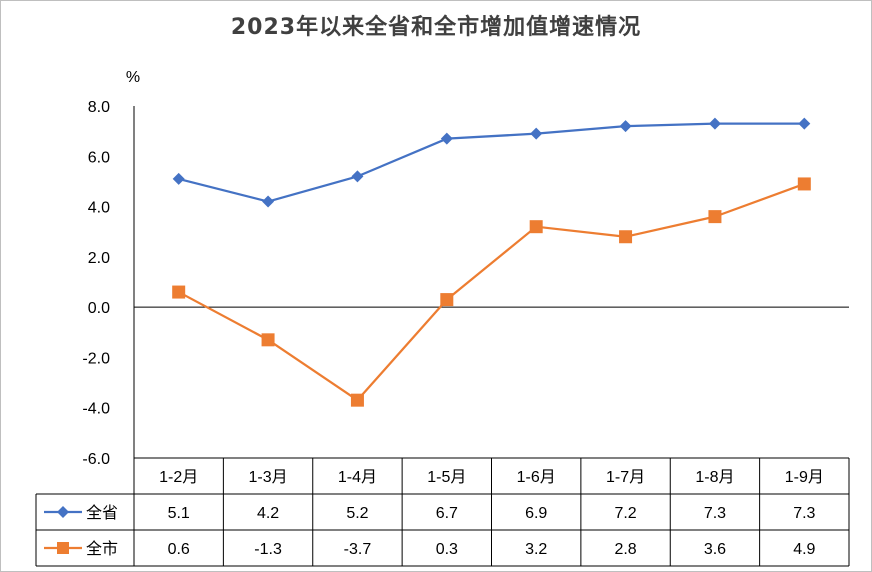  What do you see at coordinates (446, 477) in the screenshot?
I see `x-tick-label: 1-5月` at bounding box center [446, 477].